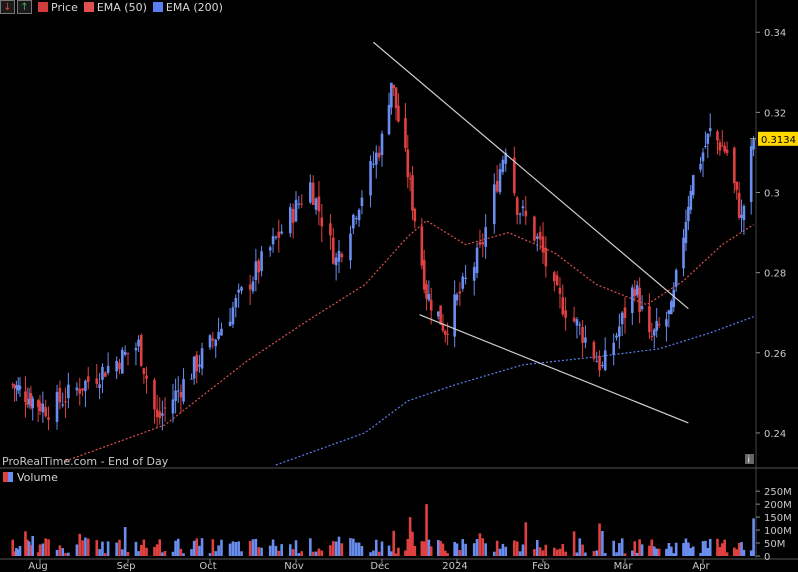 The image size is (798, 572). What do you see at coordinates (7, 7) in the screenshot?
I see `scroll-down-button: ↓` at bounding box center [7, 7].